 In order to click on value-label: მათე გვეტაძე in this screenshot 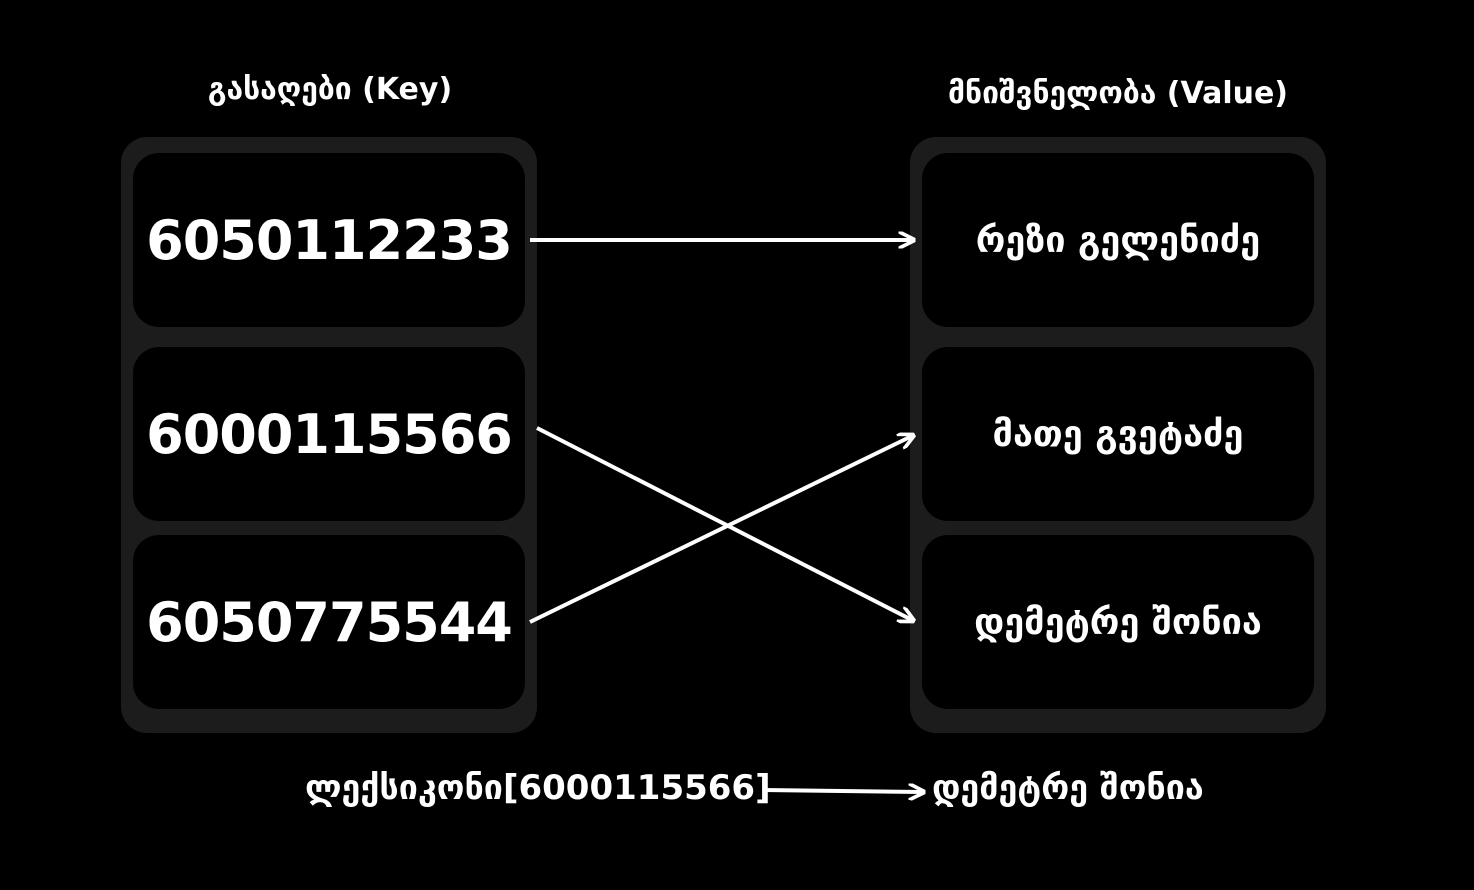, I will do `click(1118, 434)`.